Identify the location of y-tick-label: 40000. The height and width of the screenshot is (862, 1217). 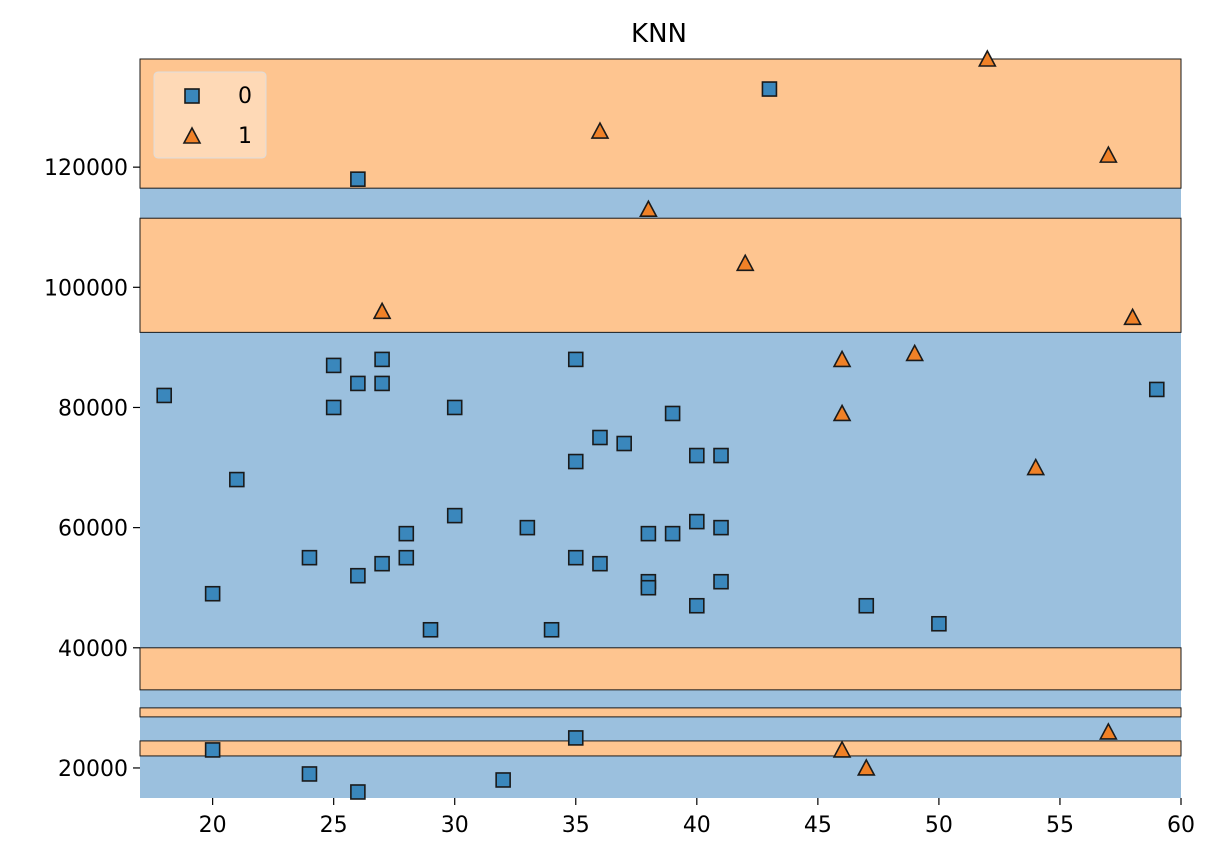
(93, 649).